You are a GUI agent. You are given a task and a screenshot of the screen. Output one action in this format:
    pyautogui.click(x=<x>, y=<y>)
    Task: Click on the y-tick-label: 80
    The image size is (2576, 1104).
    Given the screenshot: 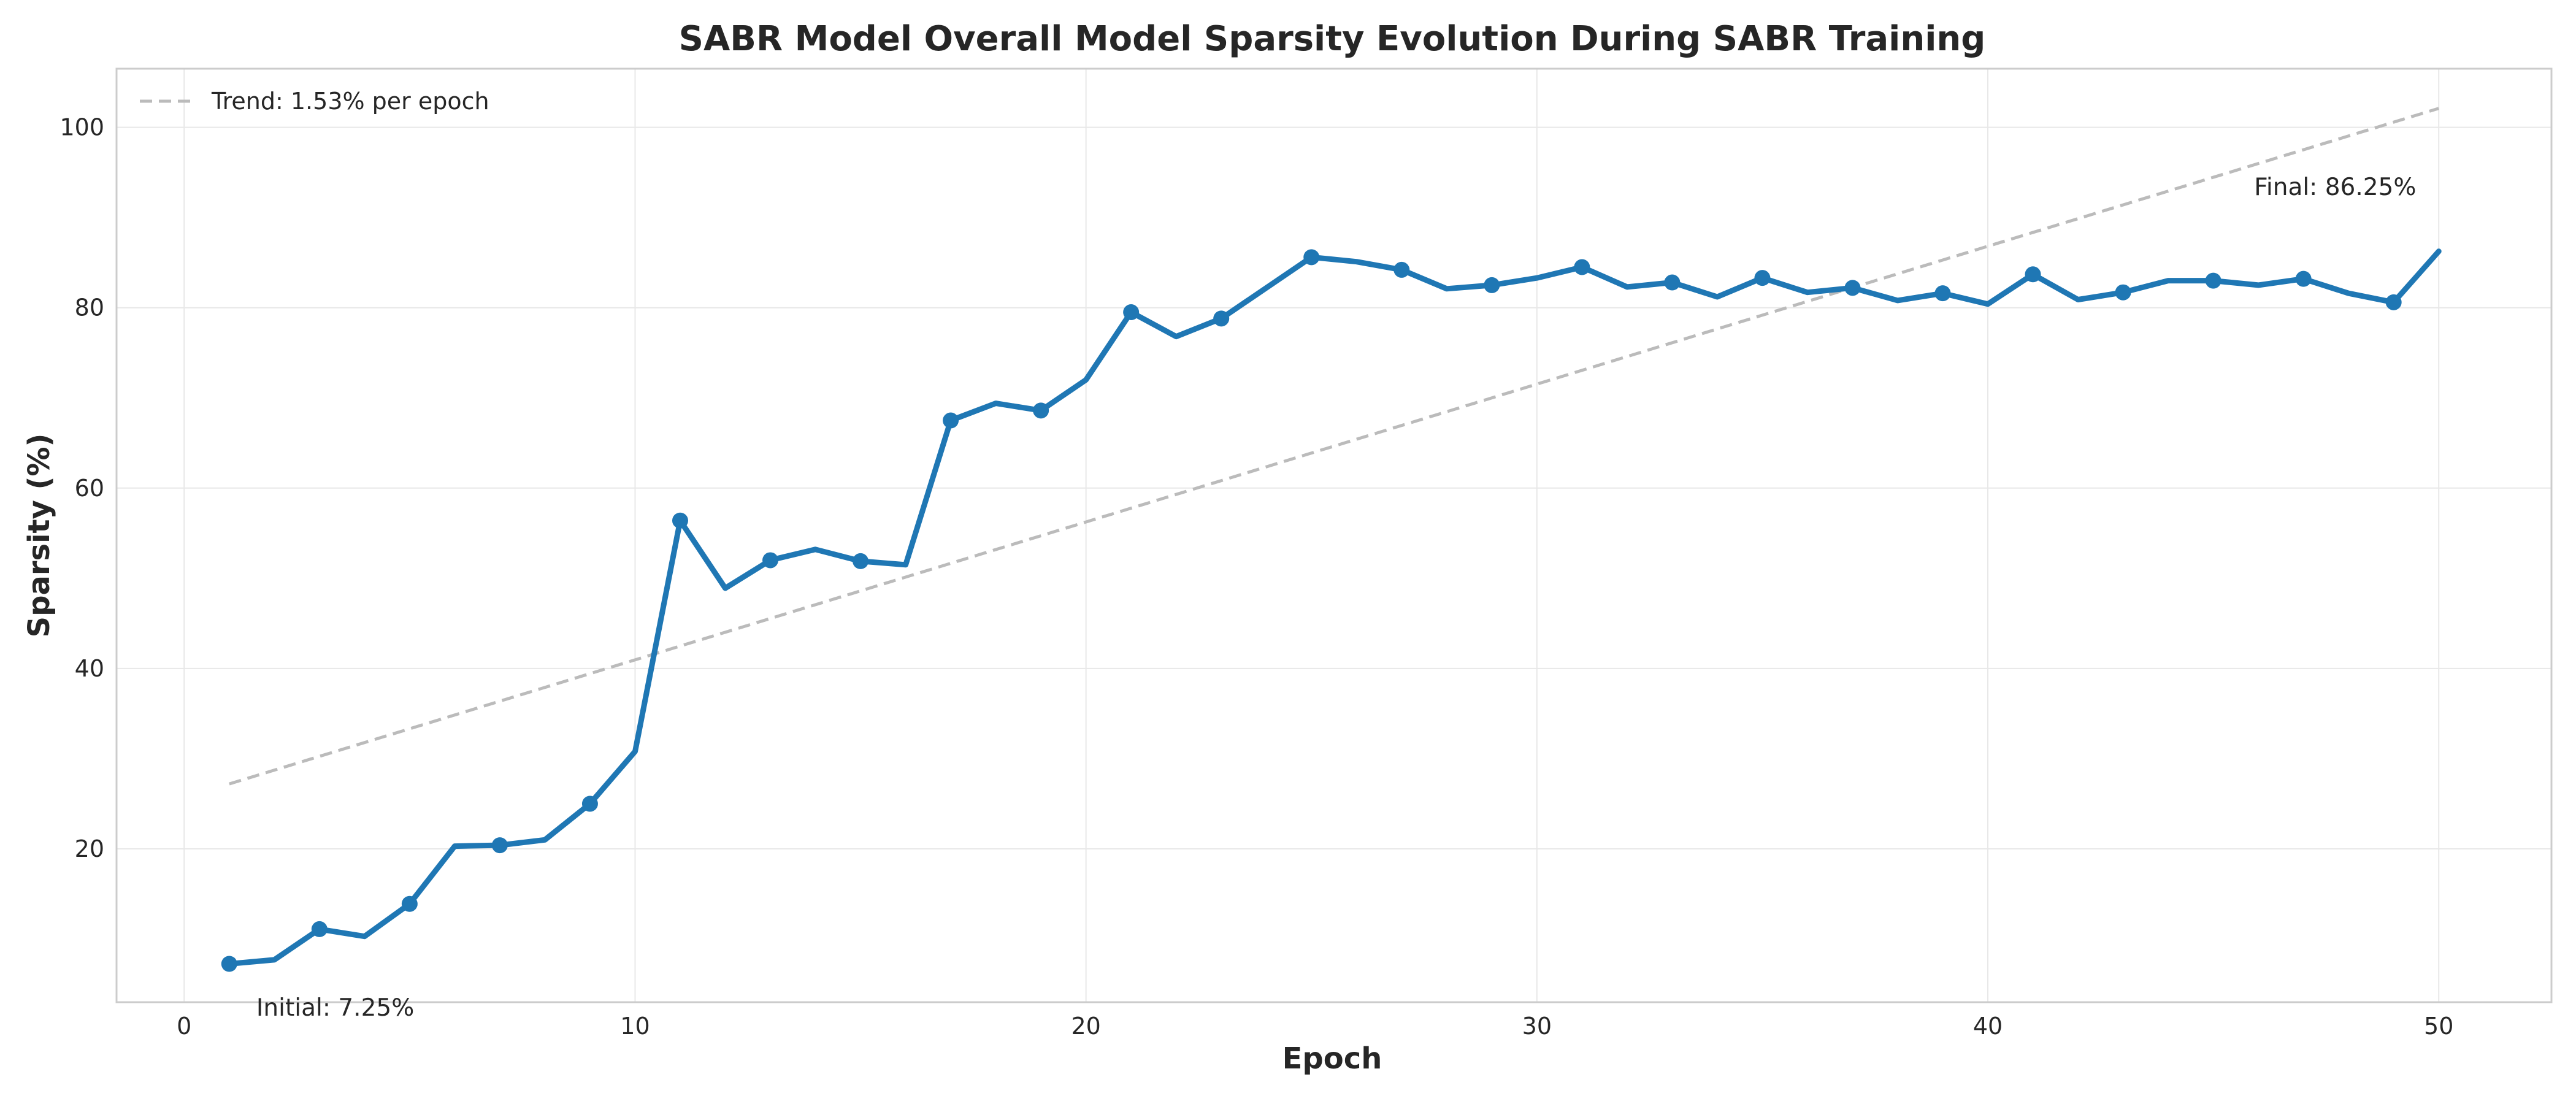 What is the action you would take?
    pyautogui.click(x=89, y=307)
    